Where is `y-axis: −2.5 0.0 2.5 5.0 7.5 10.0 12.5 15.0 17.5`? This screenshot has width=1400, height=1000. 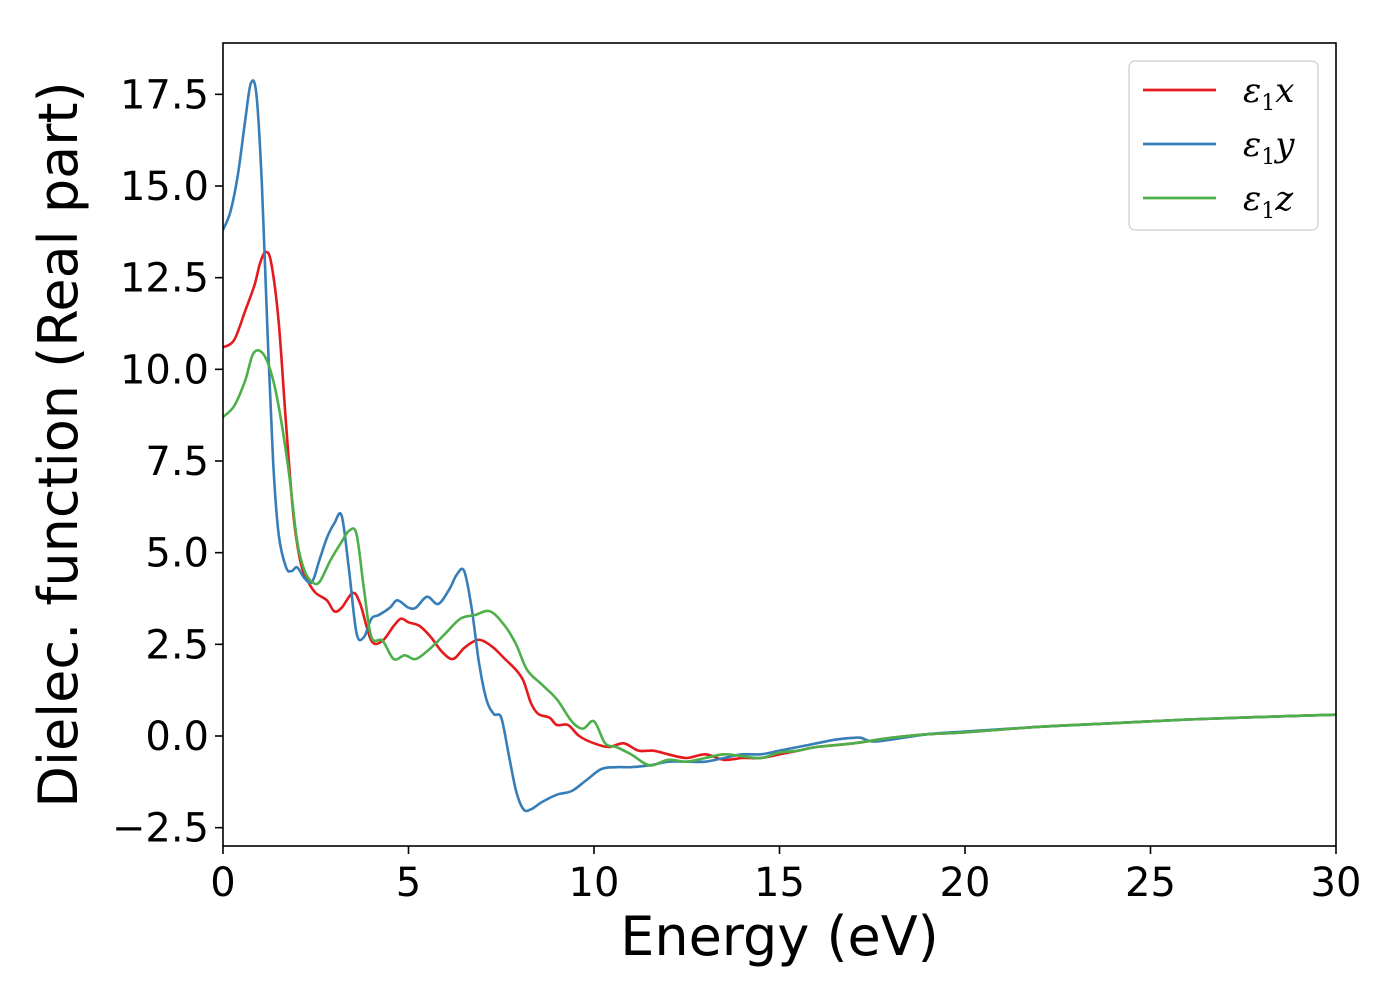
y-axis: −2.5 0.0 2.5 5.0 7.5 10.0 12.5 15.0 17.5 is located at coordinates (167, 462).